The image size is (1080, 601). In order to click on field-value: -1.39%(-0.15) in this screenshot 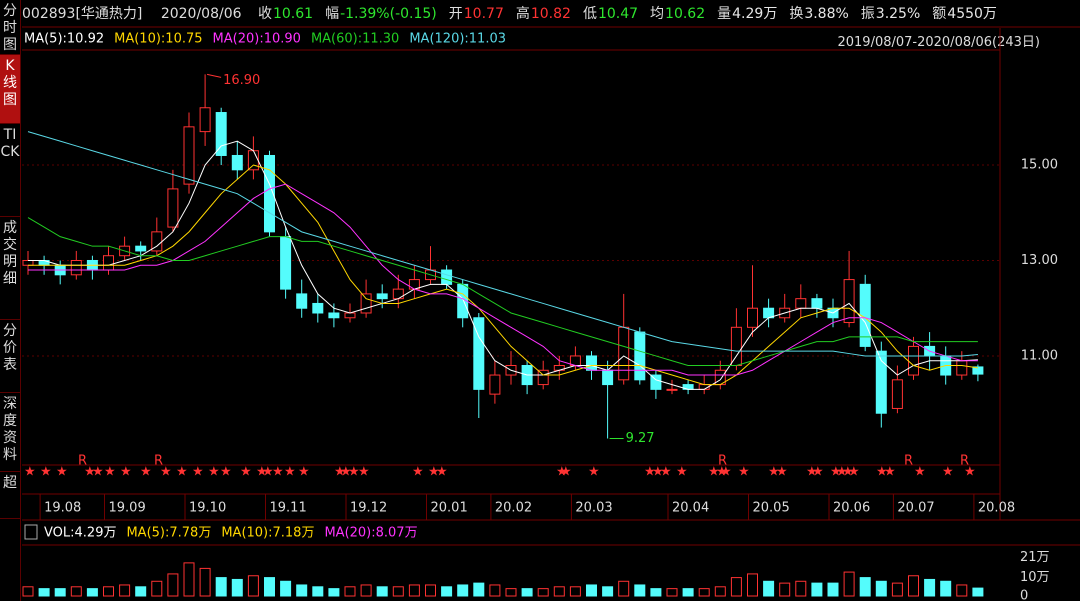, I will do `click(388, 14)`.